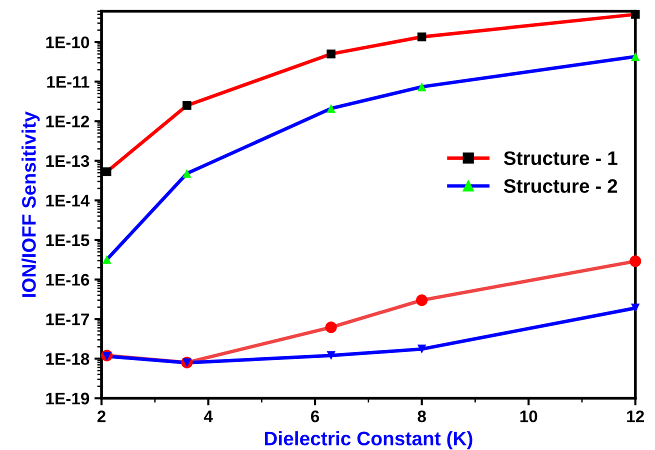  Describe the element at coordinates (67, 320) in the screenshot. I see `y-tick-label: 1E-17` at that location.